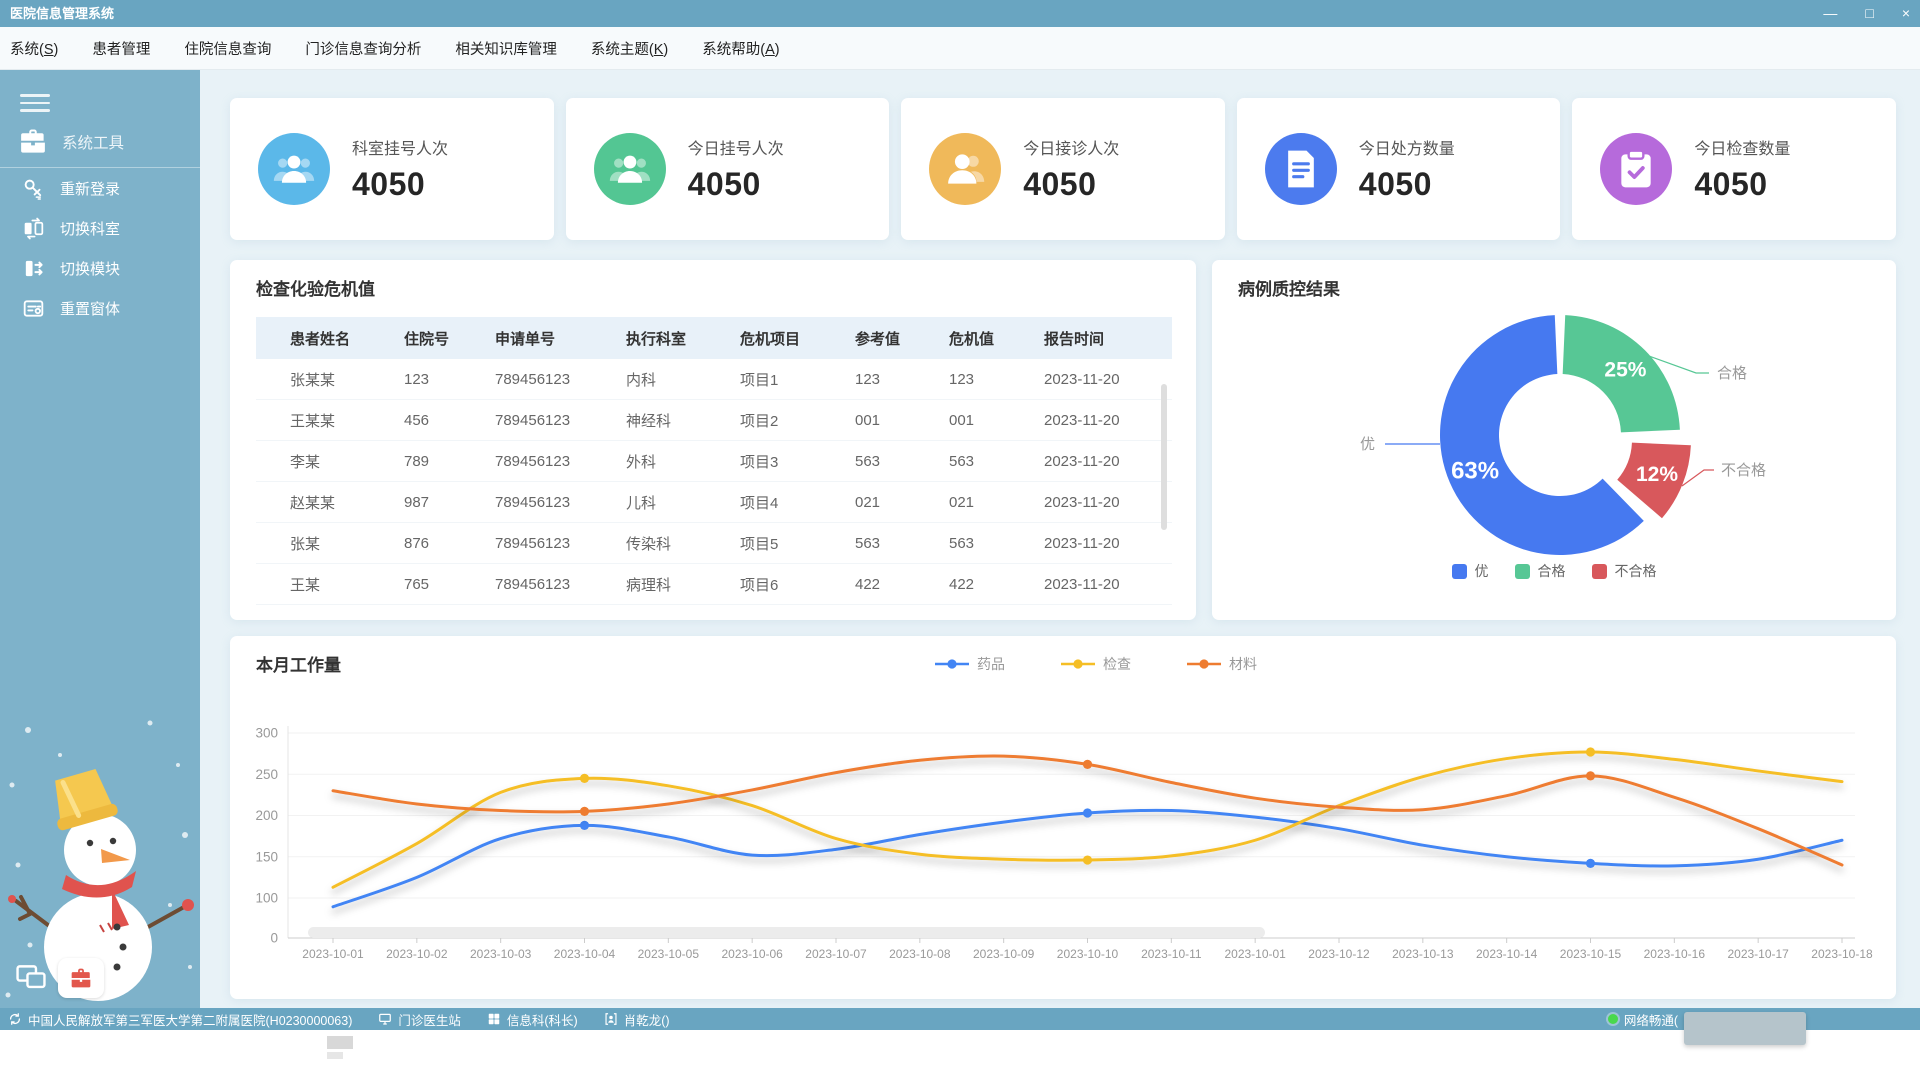 The height and width of the screenshot is (1080, 1920). I want to click on legend-label: 药品, so click(991, 664).